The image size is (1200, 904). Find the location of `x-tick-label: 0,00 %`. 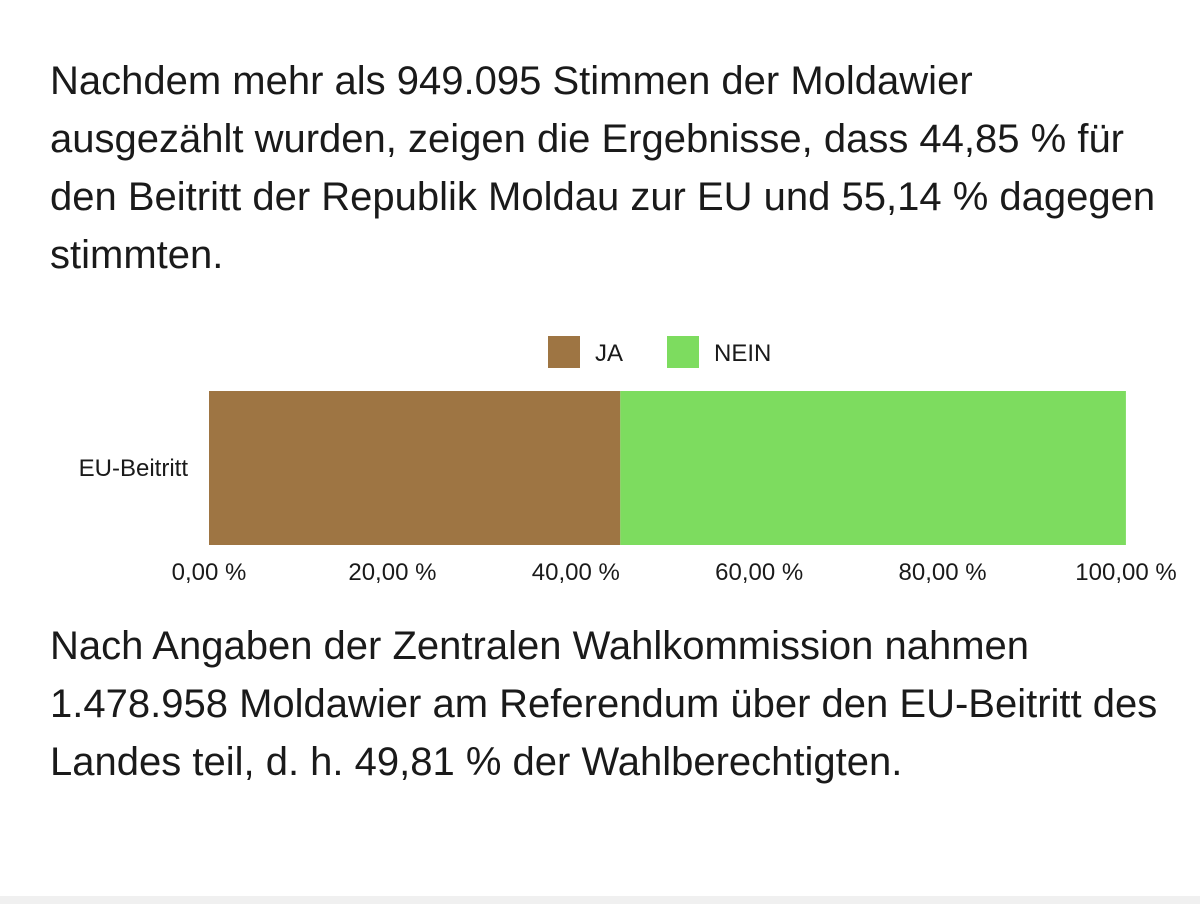

x-tick-label: 0,00 % is located at coordinates (209, 572).